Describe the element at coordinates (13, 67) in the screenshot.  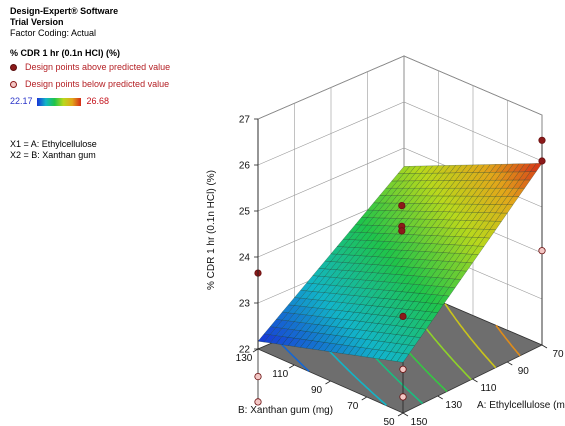
I see `above-point-icon` at that location.